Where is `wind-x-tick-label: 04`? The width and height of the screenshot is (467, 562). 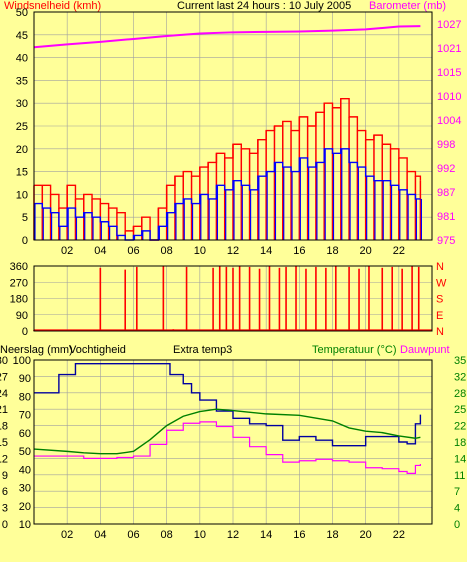 wind-x-tick-label: 04 is located at coordinates (100, 251).